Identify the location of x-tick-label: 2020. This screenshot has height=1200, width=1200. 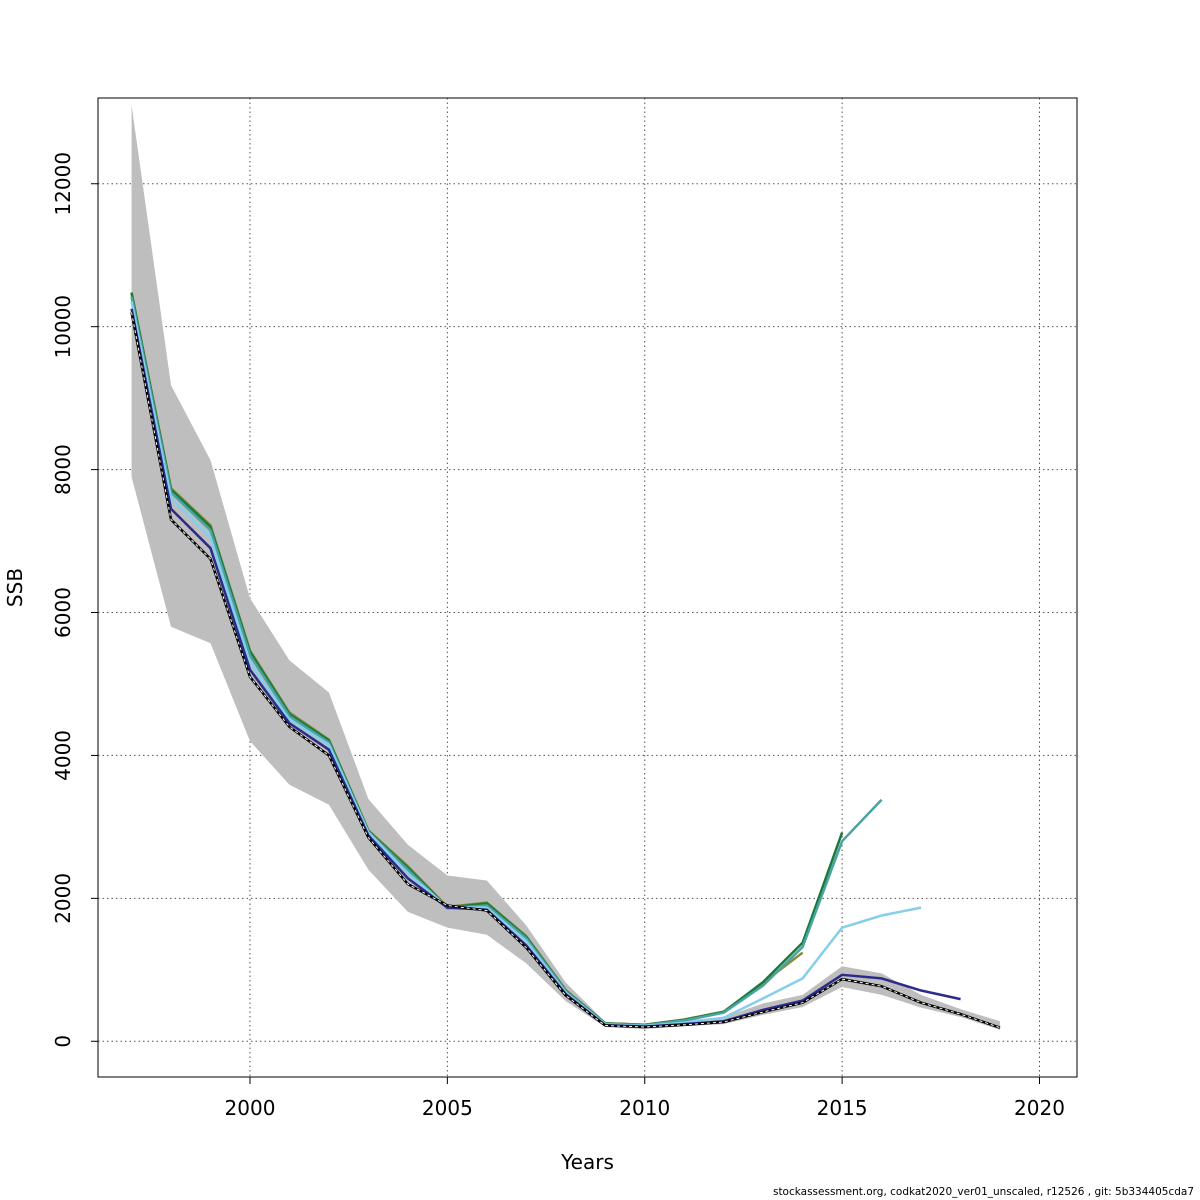
(1039, 1108).